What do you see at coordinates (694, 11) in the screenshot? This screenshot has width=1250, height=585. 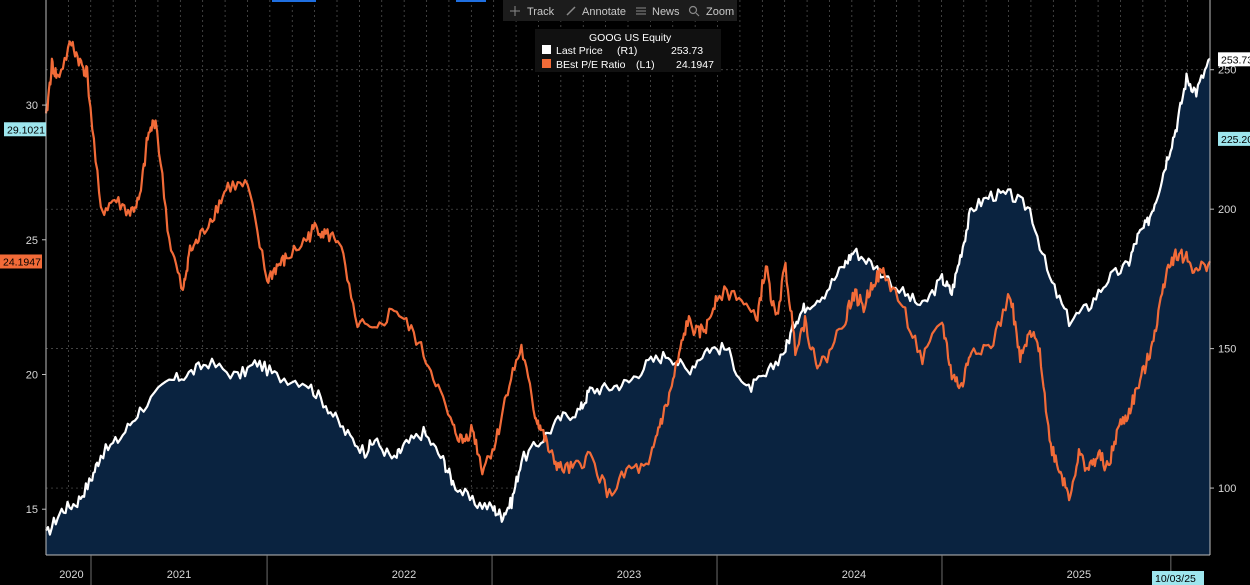 I see `magnifier-icon` at bounding box center [694, 11].